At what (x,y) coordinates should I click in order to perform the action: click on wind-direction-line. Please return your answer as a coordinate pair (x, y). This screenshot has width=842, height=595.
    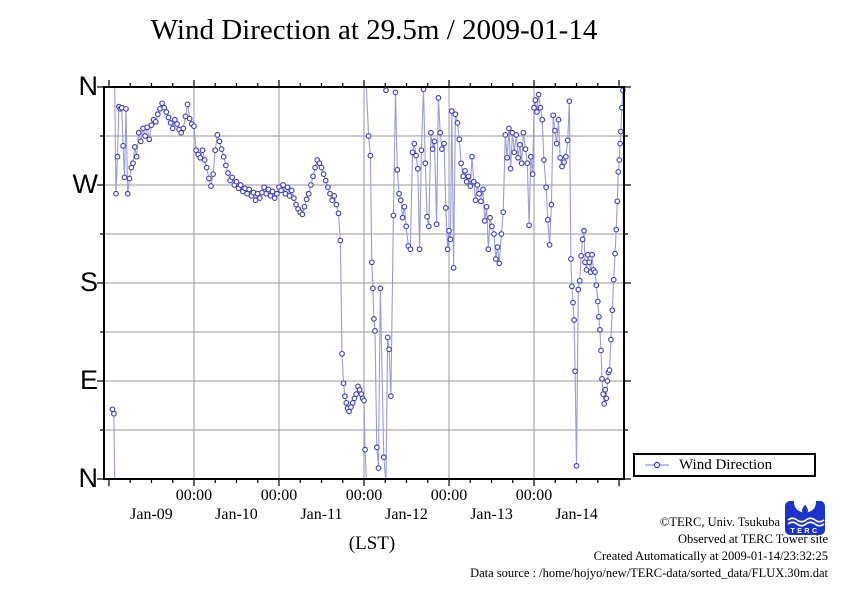
    Looking at the image, I should click on (113, 444).